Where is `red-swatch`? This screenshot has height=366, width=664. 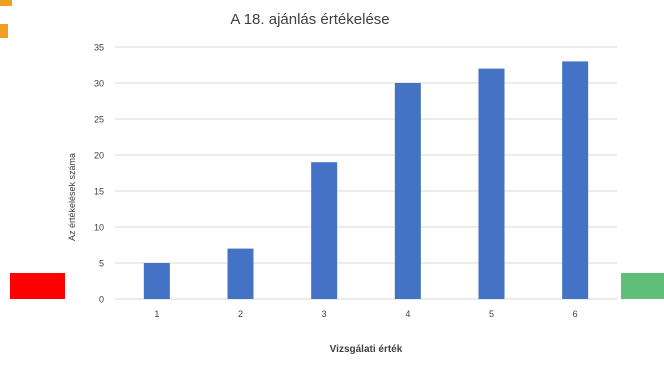 red-swatch is located at coordinates (37, 286).